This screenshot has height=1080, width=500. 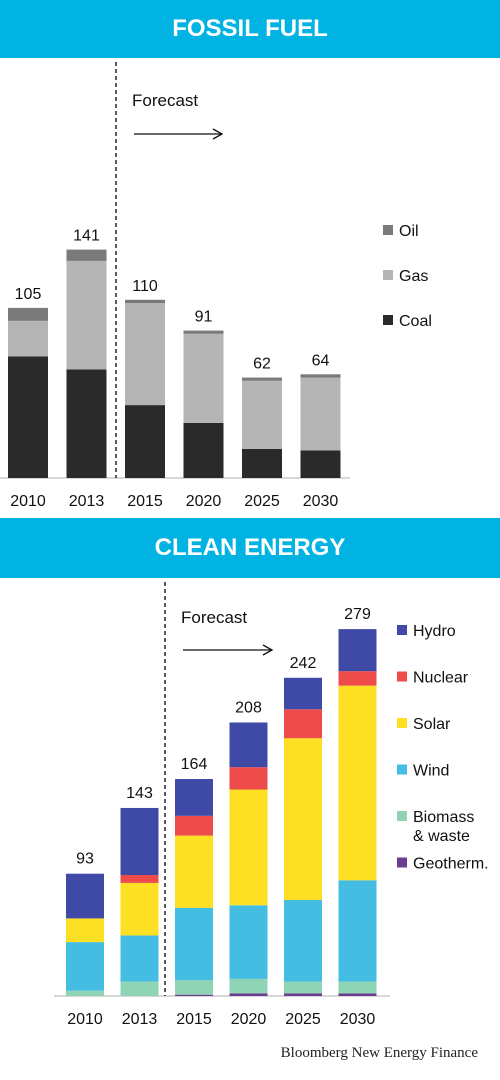 I want to click on bar-biomass-waste-2010, so click(x=85, y=993).